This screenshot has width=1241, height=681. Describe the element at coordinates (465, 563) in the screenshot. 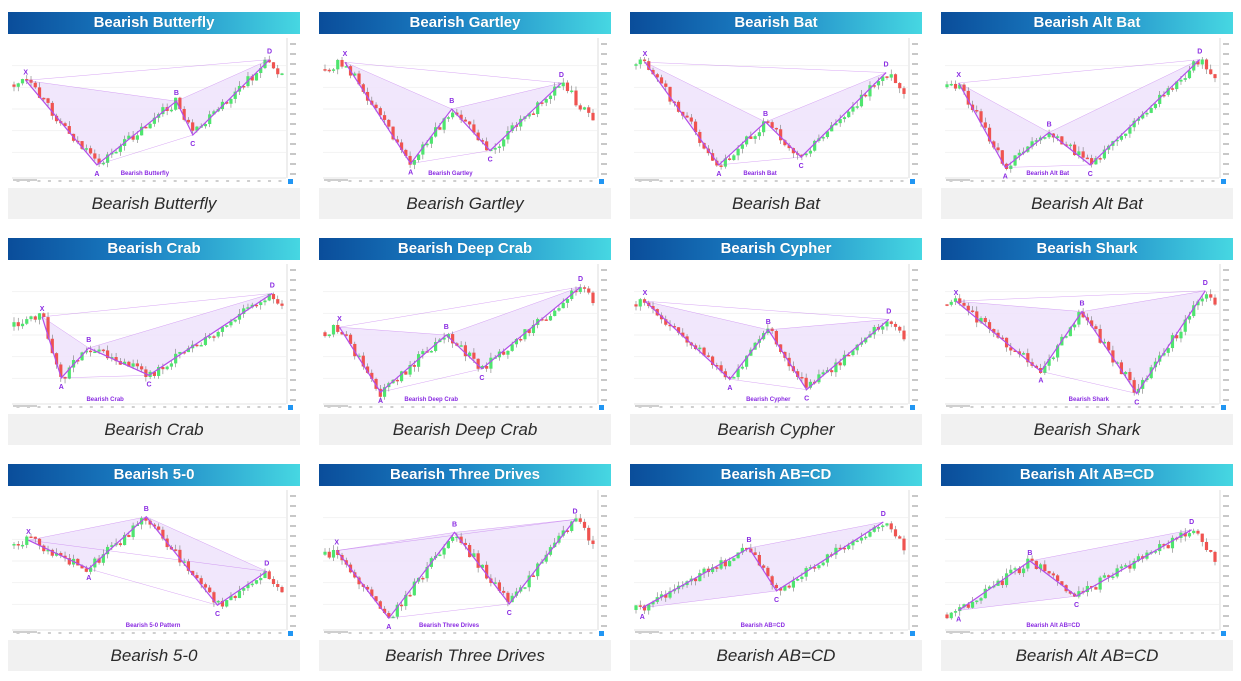

I see `pattern-chart: X A B C D Bearish Three Drives` at that location.